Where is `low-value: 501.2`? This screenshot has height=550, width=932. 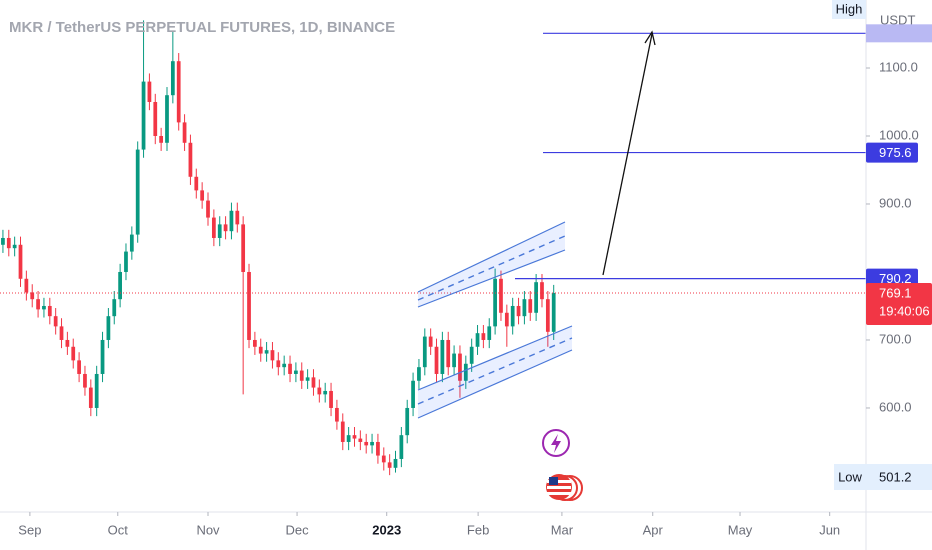
low-value: 501.2 is located at coordinates (895, 476).